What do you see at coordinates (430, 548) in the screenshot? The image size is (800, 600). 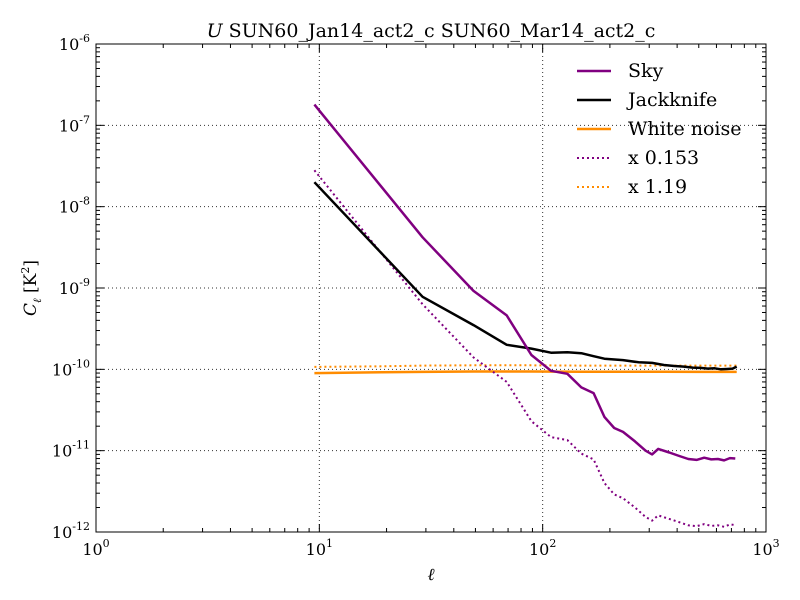 I see `x-tick-labels: 10⁰ 10¹ 10² 10³` at bounding box center [430, 548].